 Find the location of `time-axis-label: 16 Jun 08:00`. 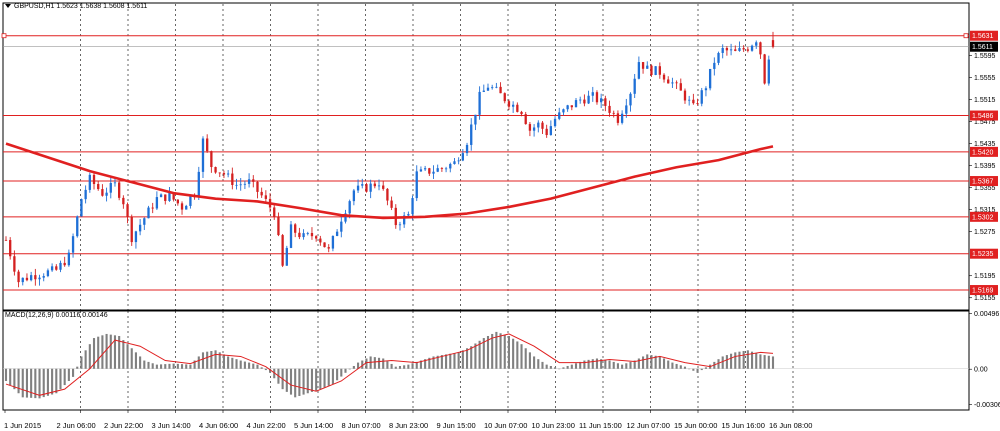

time-axis-label: 16 Jun 08:00 is located at coordinates (790, 425).